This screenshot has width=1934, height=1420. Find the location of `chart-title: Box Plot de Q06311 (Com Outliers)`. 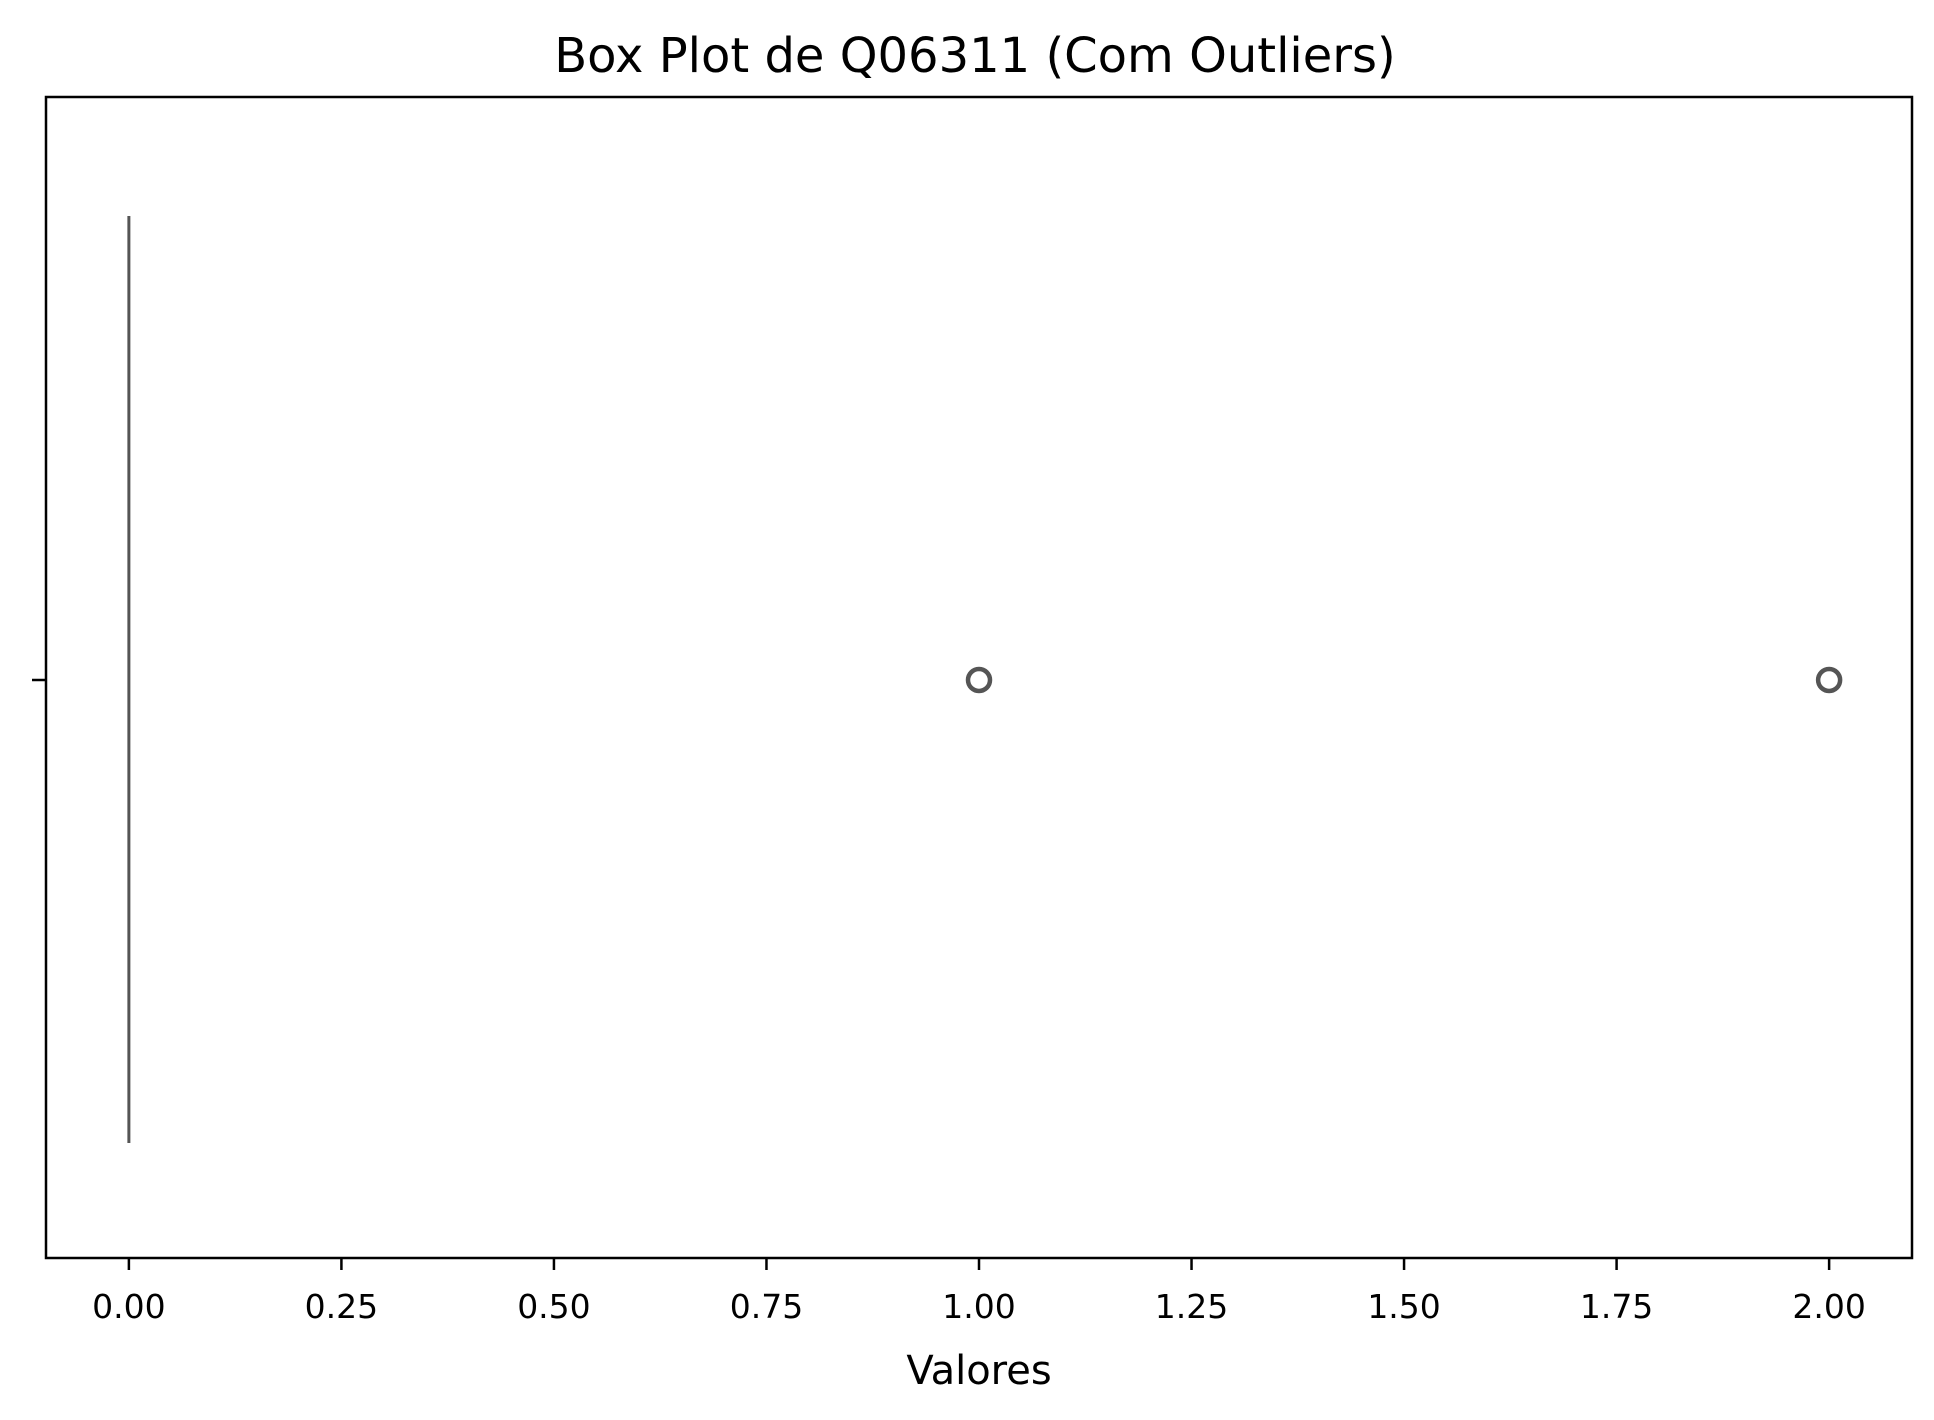

chart-title: Box Plot de Q06311 (Com Outliers) is located at coordinates (975, 56).